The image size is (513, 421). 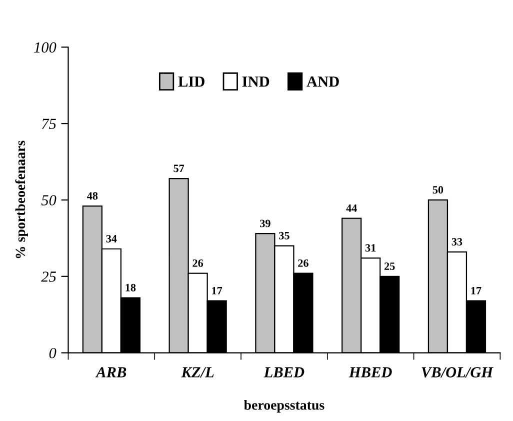 I want to click on y-tick-label: 50, so click(x=48, y=200).